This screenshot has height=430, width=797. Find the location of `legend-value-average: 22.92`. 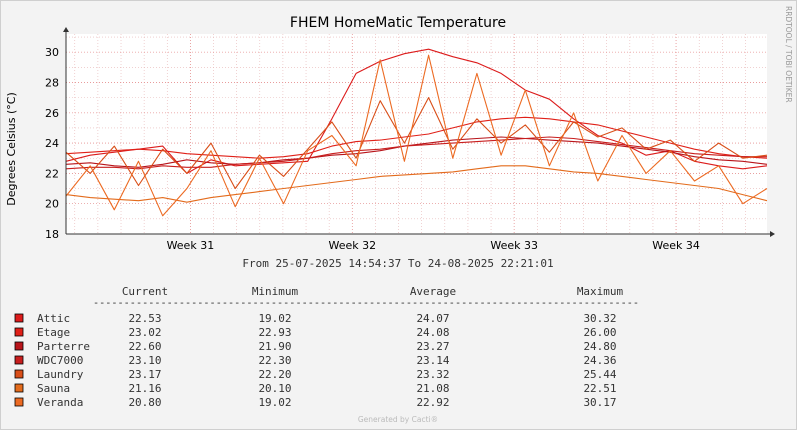

legend-value-average: 22.92 is located at coordinates (432, 402).